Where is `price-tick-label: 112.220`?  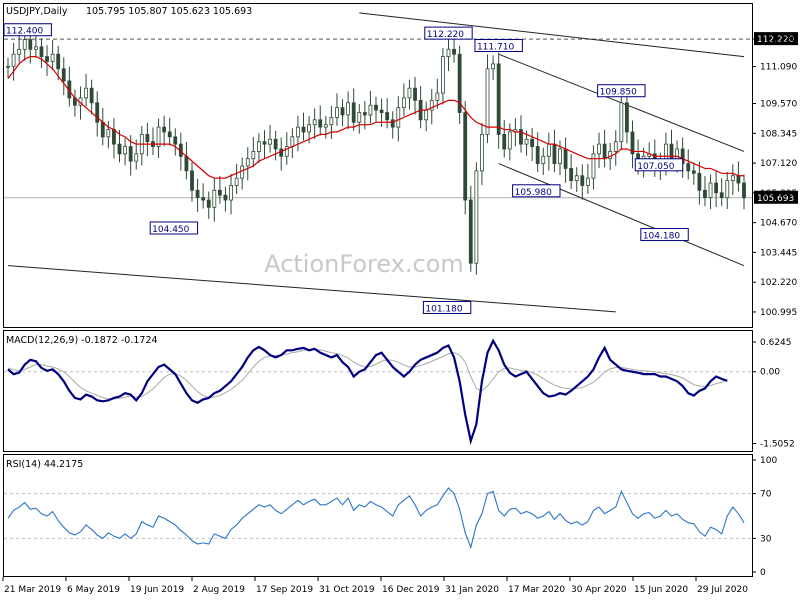
price-tick-label: 112.220 is located at coordinates (778, 40).